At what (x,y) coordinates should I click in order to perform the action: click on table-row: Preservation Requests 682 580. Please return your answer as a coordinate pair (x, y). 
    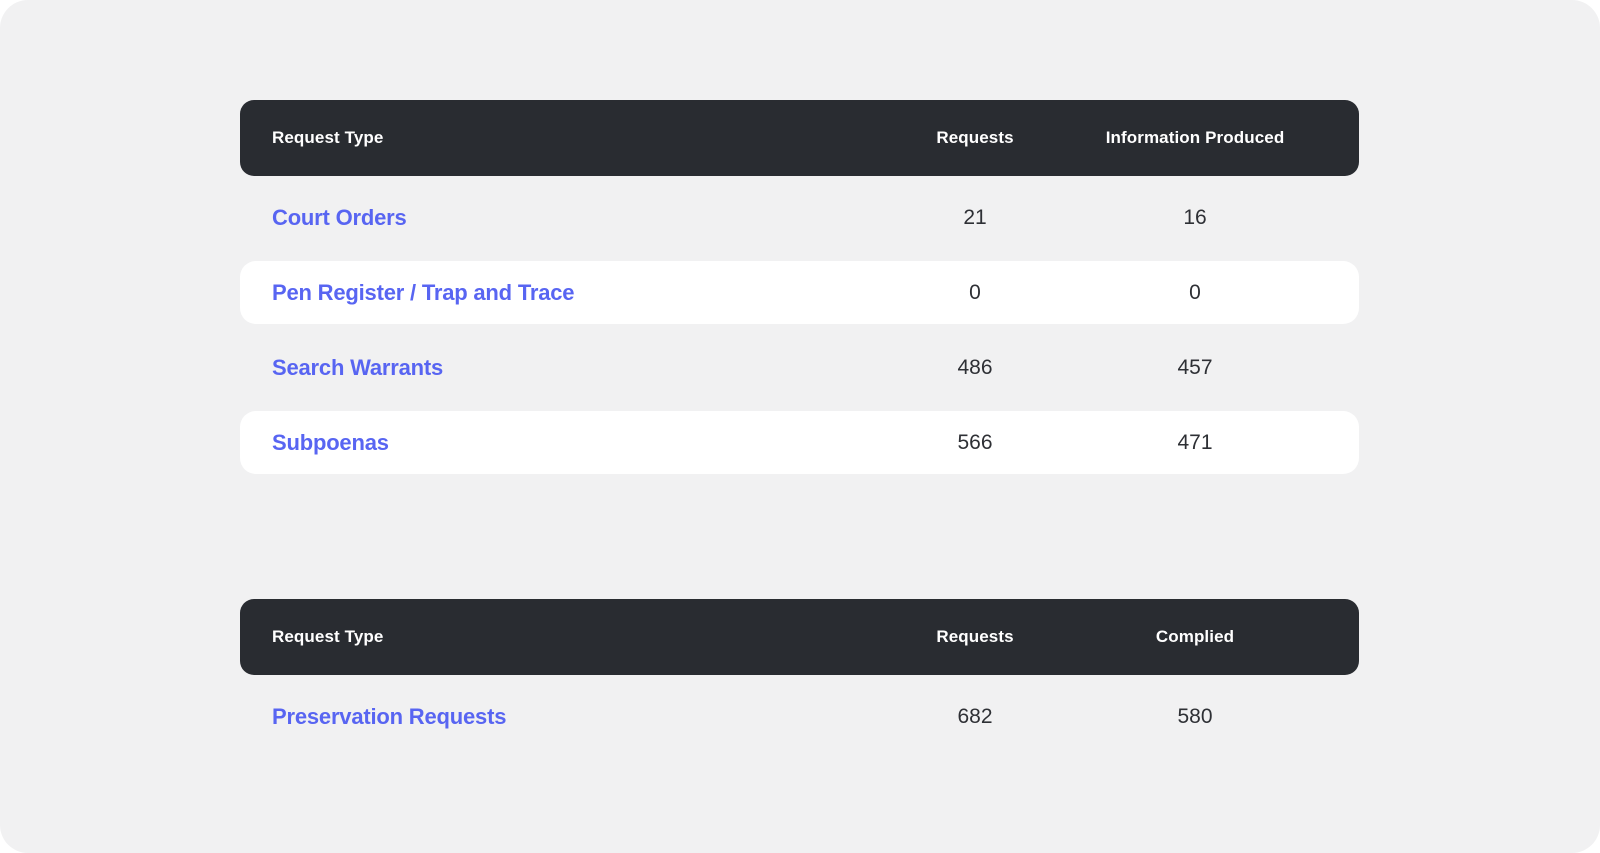
    Looking at the image, I should click on (799, 716).